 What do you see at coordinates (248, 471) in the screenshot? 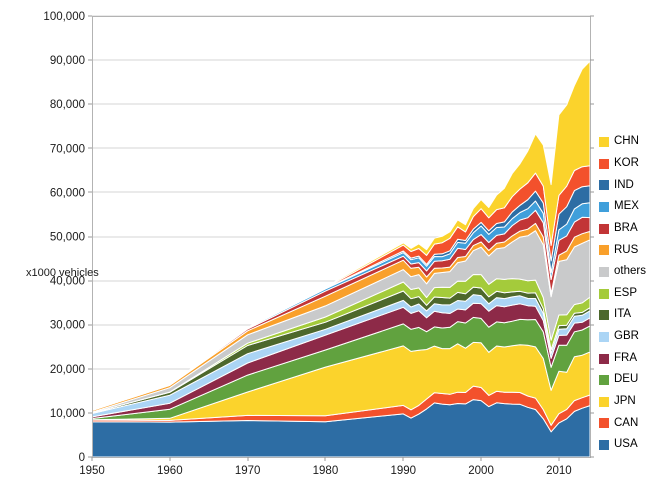
I see `x-tick-label: 1970` at bounding box center [248, 471].